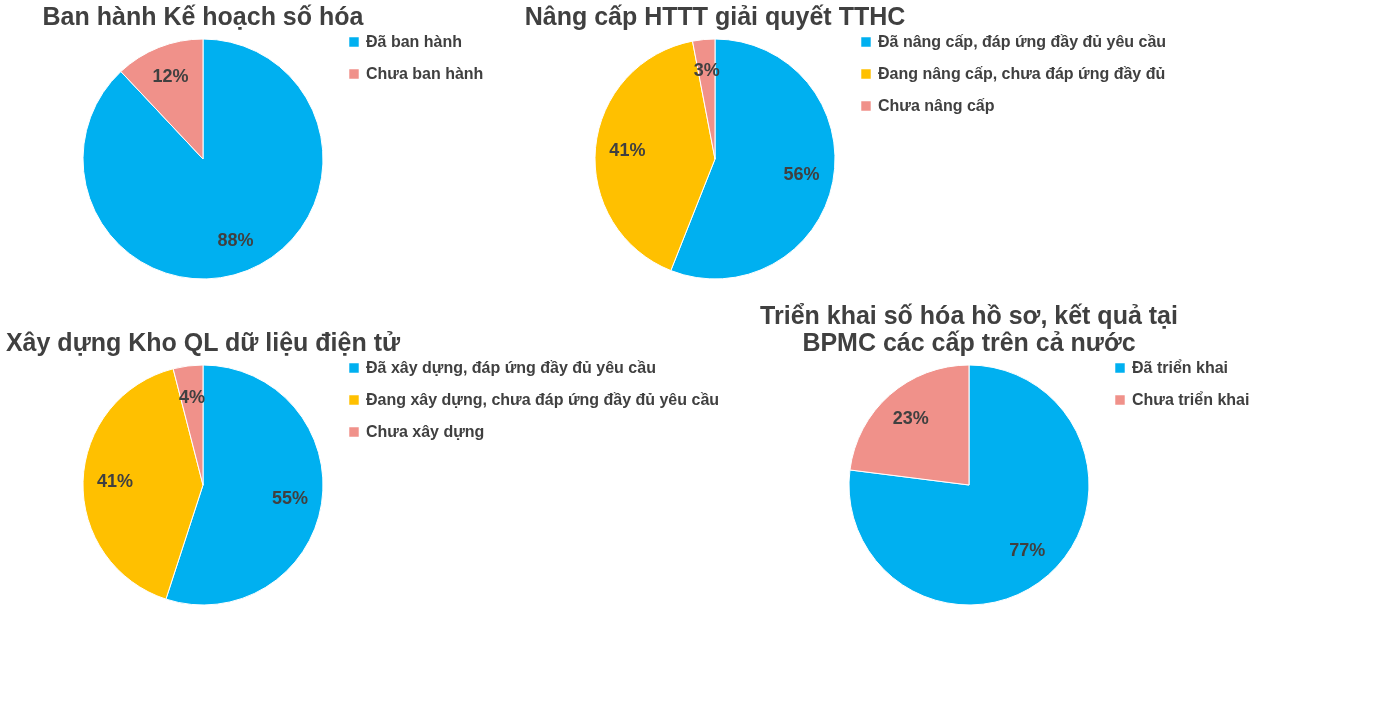  Describe the element at coordinates (203, 342) in the screenshot. I see `chart-title: Xây dựng Kho QL dữ liệu điện tử` at that location.